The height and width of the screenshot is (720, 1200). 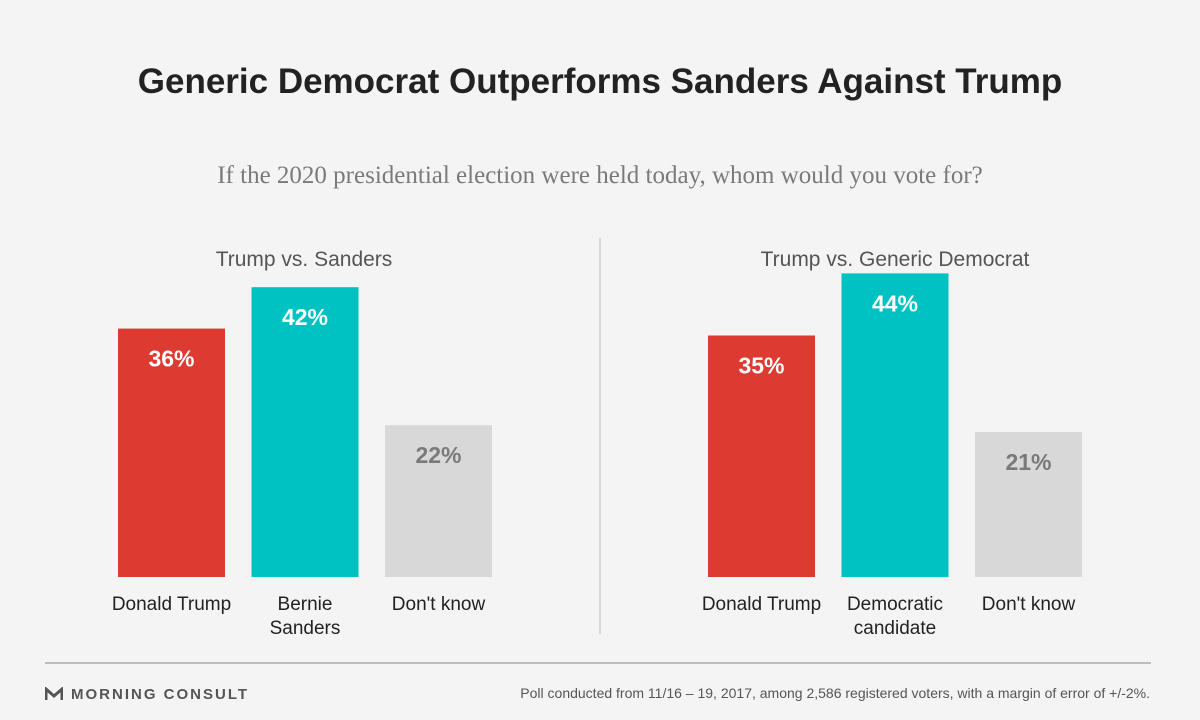 I want to click on bar-value-label: 22%, so click(x=438, y=455).